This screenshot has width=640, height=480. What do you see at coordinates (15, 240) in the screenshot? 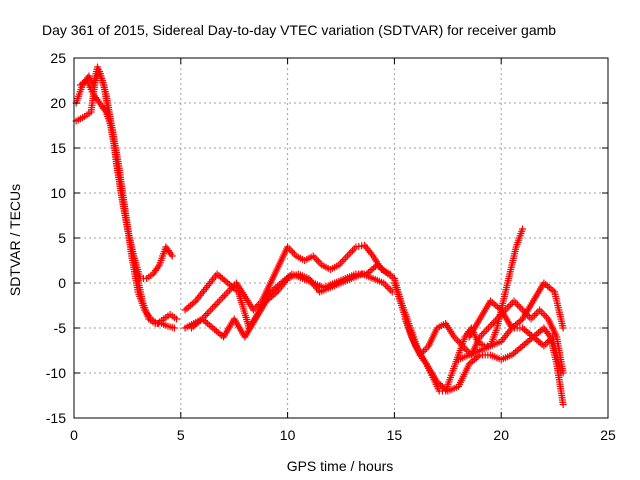
I see `y-axis-label: SDTVAR / TECUs` at bounding box center [15, 240].